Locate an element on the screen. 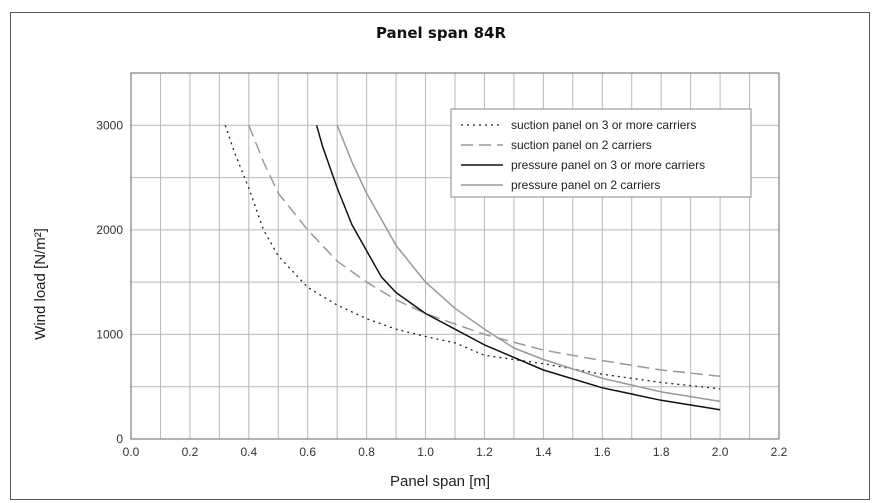 Image resolution: width=882 pixels, height=503 pixels. legend-label-4: pressure panel on 2 carriers is located at coordinates (585, 185).